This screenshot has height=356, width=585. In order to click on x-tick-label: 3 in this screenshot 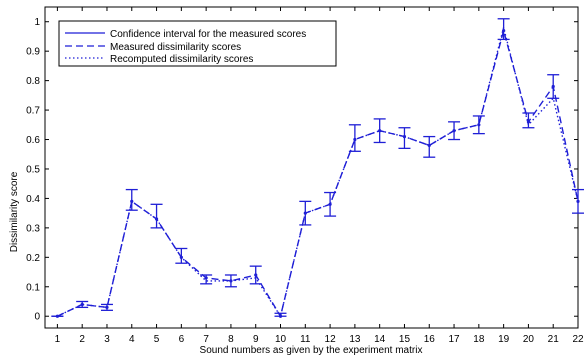, I will do `click(107, 339)`.